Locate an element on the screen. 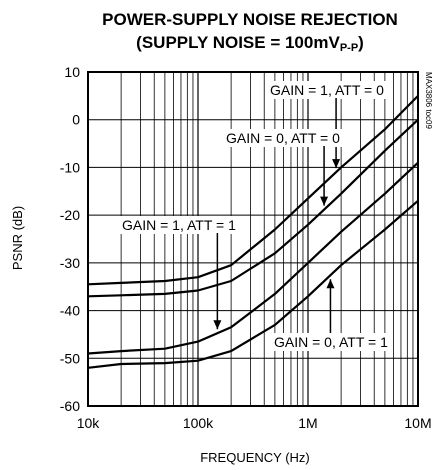  chart-title-line2: (SUPPLY NOISE = 100mVP-P) is located at coordinates (250, 43).